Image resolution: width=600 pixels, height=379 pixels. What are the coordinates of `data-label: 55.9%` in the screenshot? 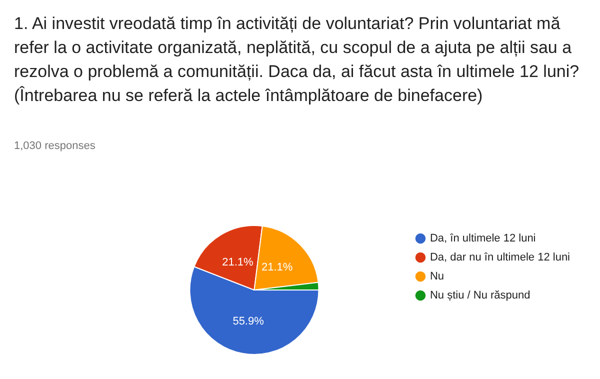 It's located at (248, 322).